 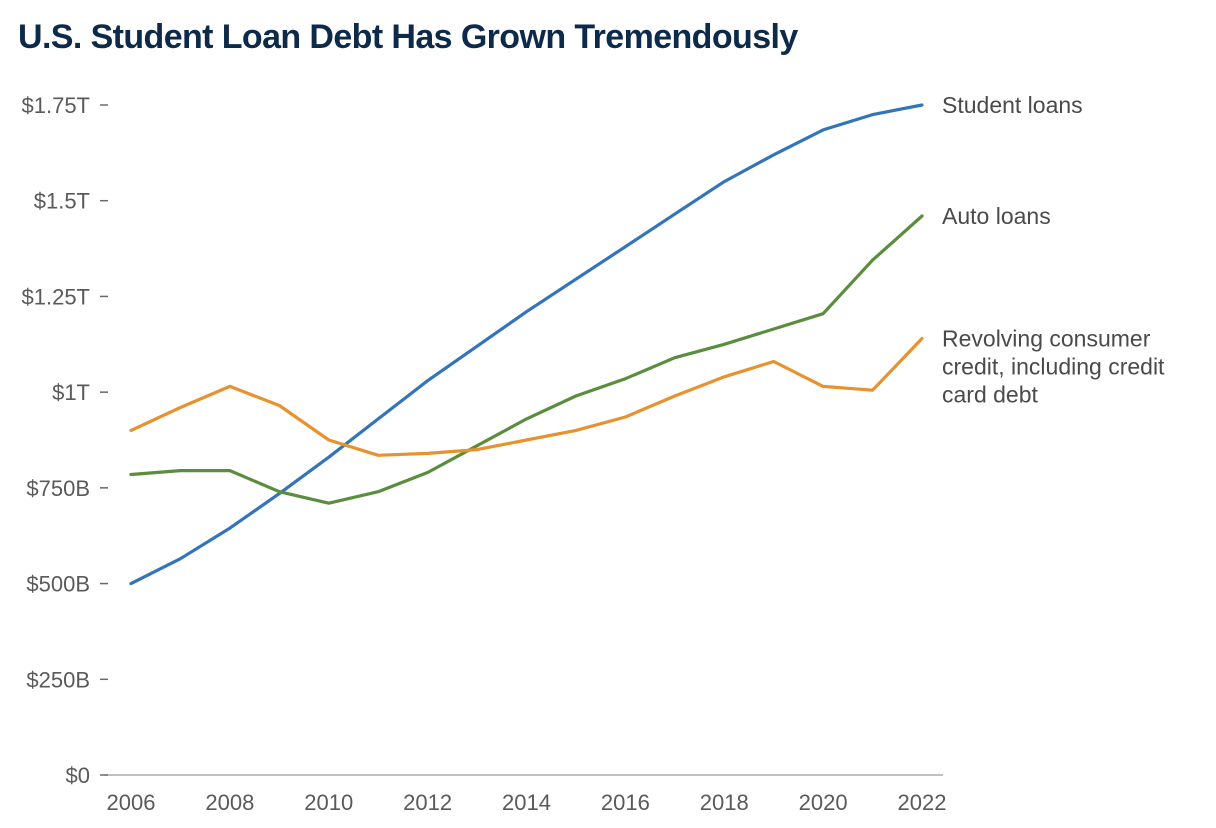 I want to click on y-tick-label: $1.75T, so click(x=56, y=105).